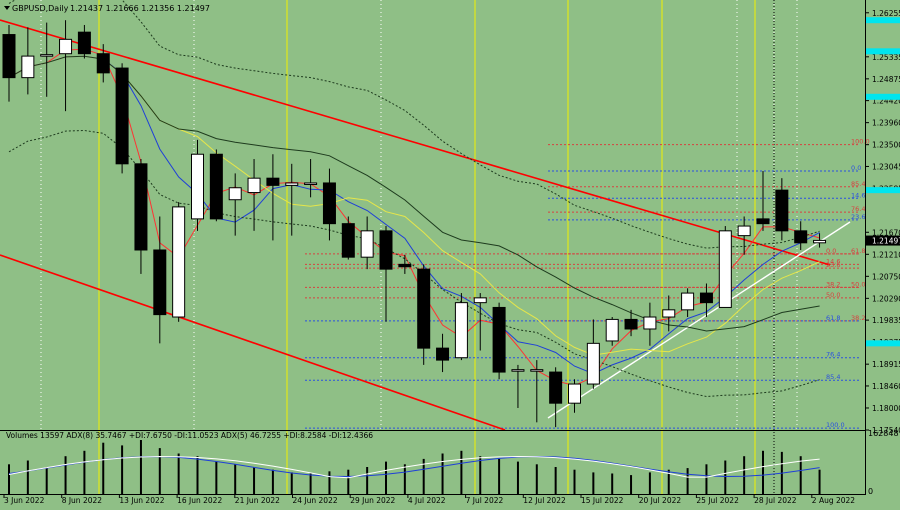 This screenshot has height=510, width=900. I want to click on price-tick-label: 1.23045, so click(886, 166).